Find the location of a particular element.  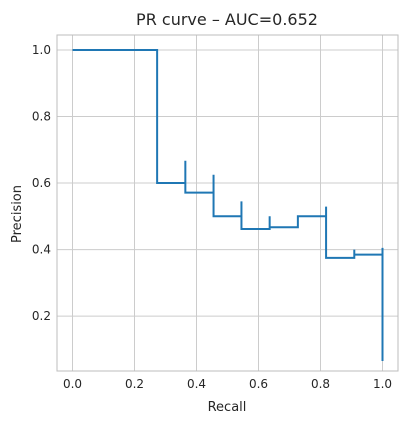

x-tick-label: 0.4 is located at coordinates (196, 384).